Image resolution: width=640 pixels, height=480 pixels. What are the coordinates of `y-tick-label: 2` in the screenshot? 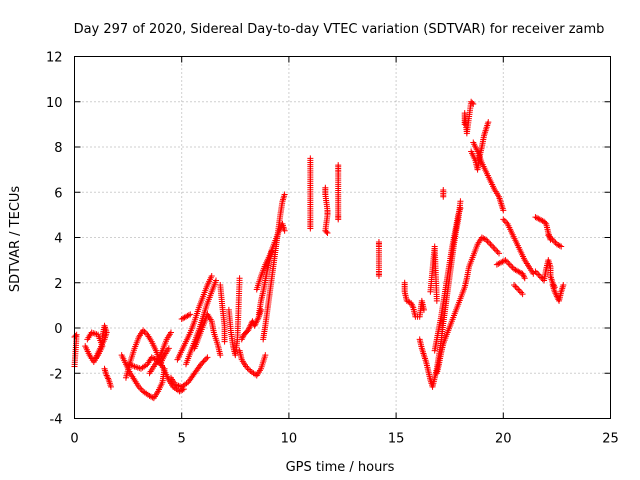 It's located at (58, 284).